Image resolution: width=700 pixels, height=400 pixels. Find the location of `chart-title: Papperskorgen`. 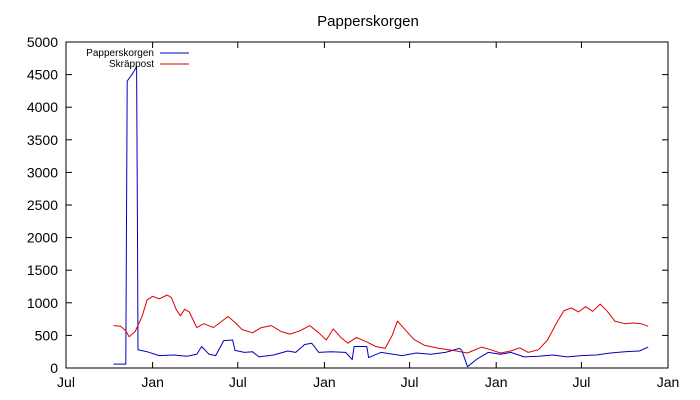

chart-title: Papperskorgen is located at coordinates (368, 21).